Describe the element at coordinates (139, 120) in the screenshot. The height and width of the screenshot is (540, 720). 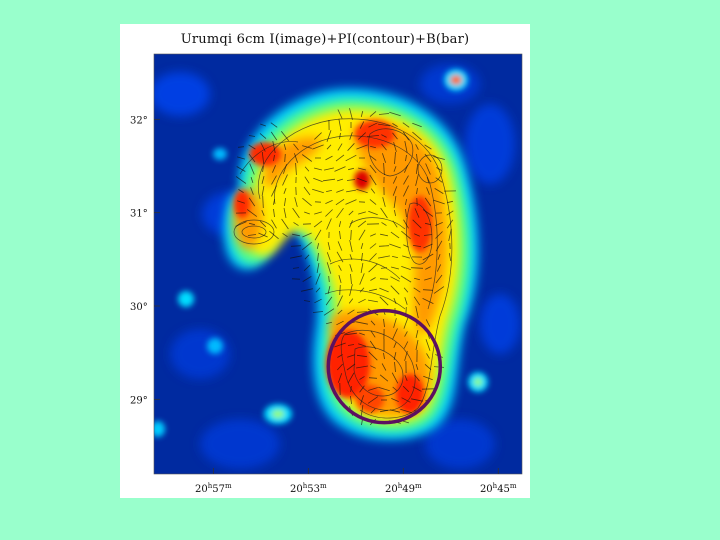
I see `y-tick-label: 32°` at that location.